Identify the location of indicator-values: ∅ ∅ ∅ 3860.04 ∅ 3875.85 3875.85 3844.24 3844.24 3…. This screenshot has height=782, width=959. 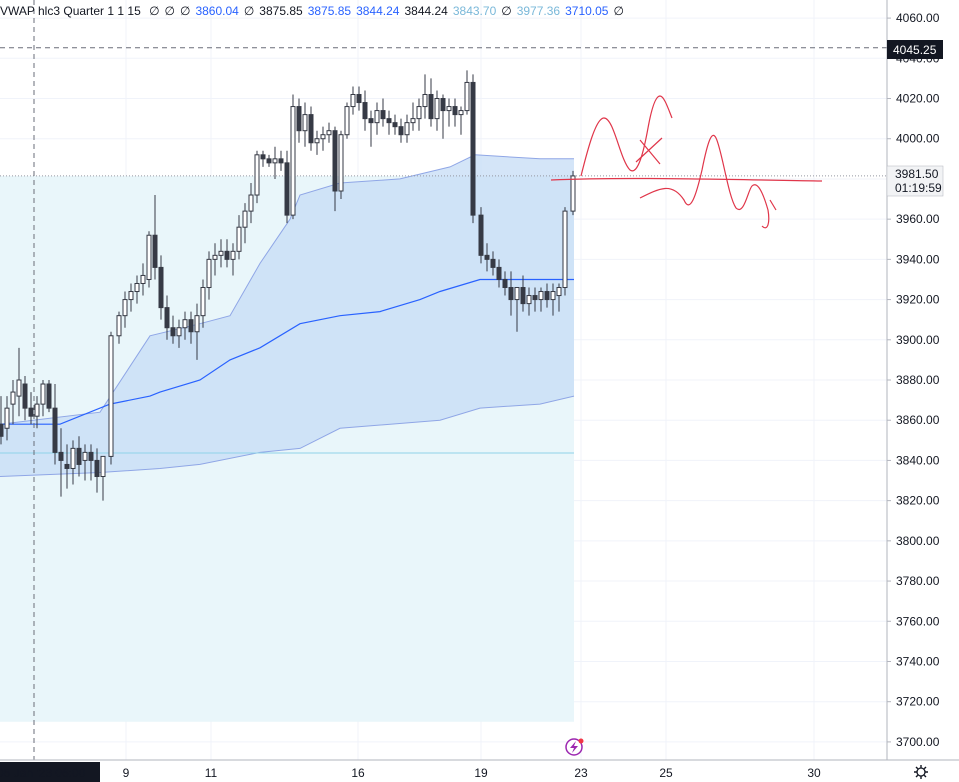
(389, 11).